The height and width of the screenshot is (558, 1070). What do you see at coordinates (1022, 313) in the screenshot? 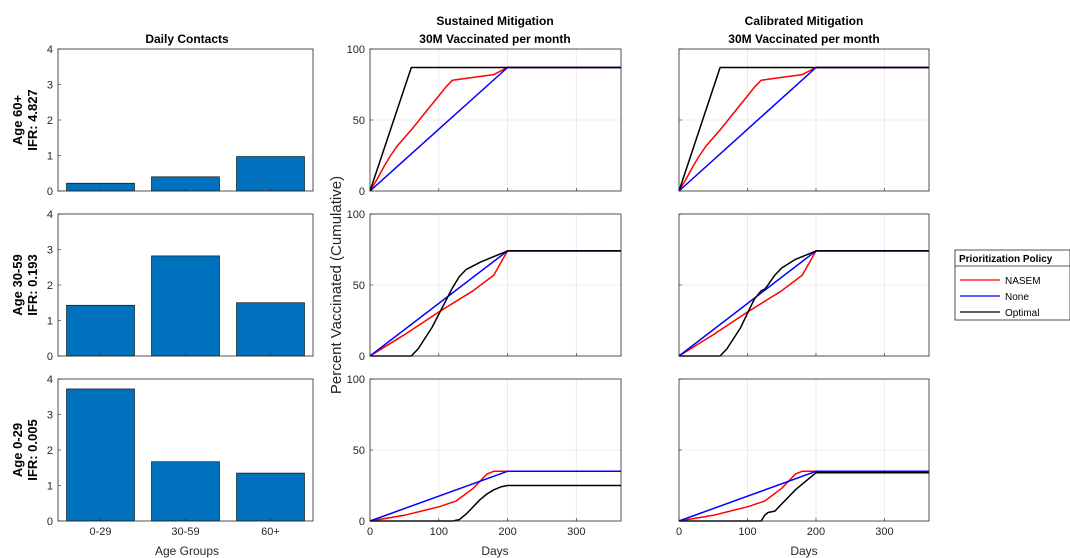
I see `legend-label-optimal: Optimal` at bounding box center [1022, 313].